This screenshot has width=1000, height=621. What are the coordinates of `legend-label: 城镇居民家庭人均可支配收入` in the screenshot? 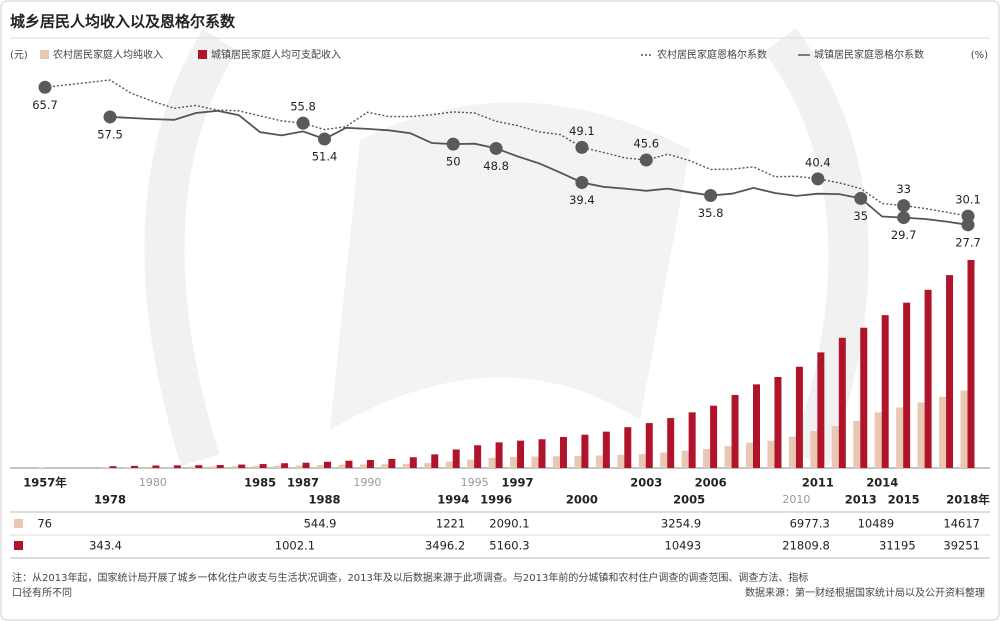 It's located at (276, 54).